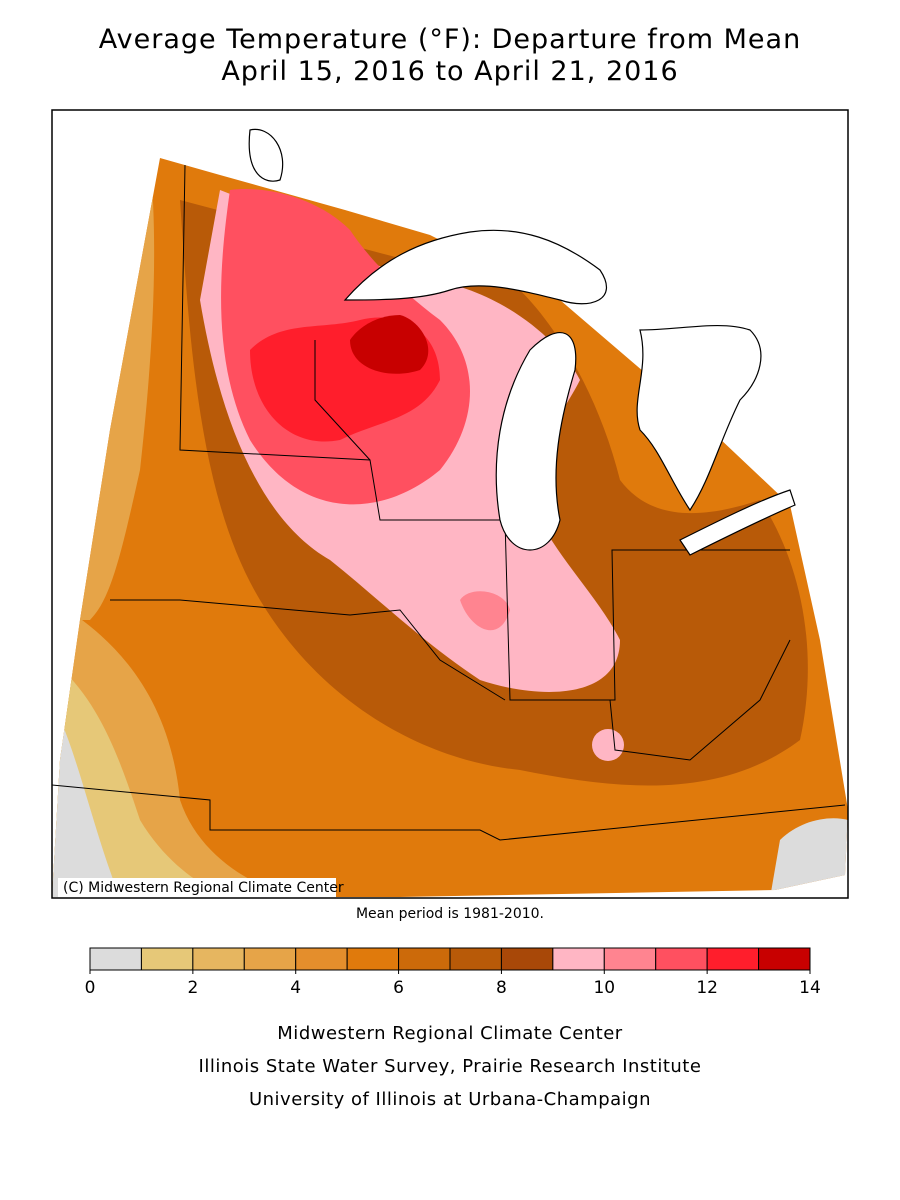 This screenshot has height=1200, width=900. I want to click on subtitle: April 15, 2016 to April 21, 2016, so click(449, 71).